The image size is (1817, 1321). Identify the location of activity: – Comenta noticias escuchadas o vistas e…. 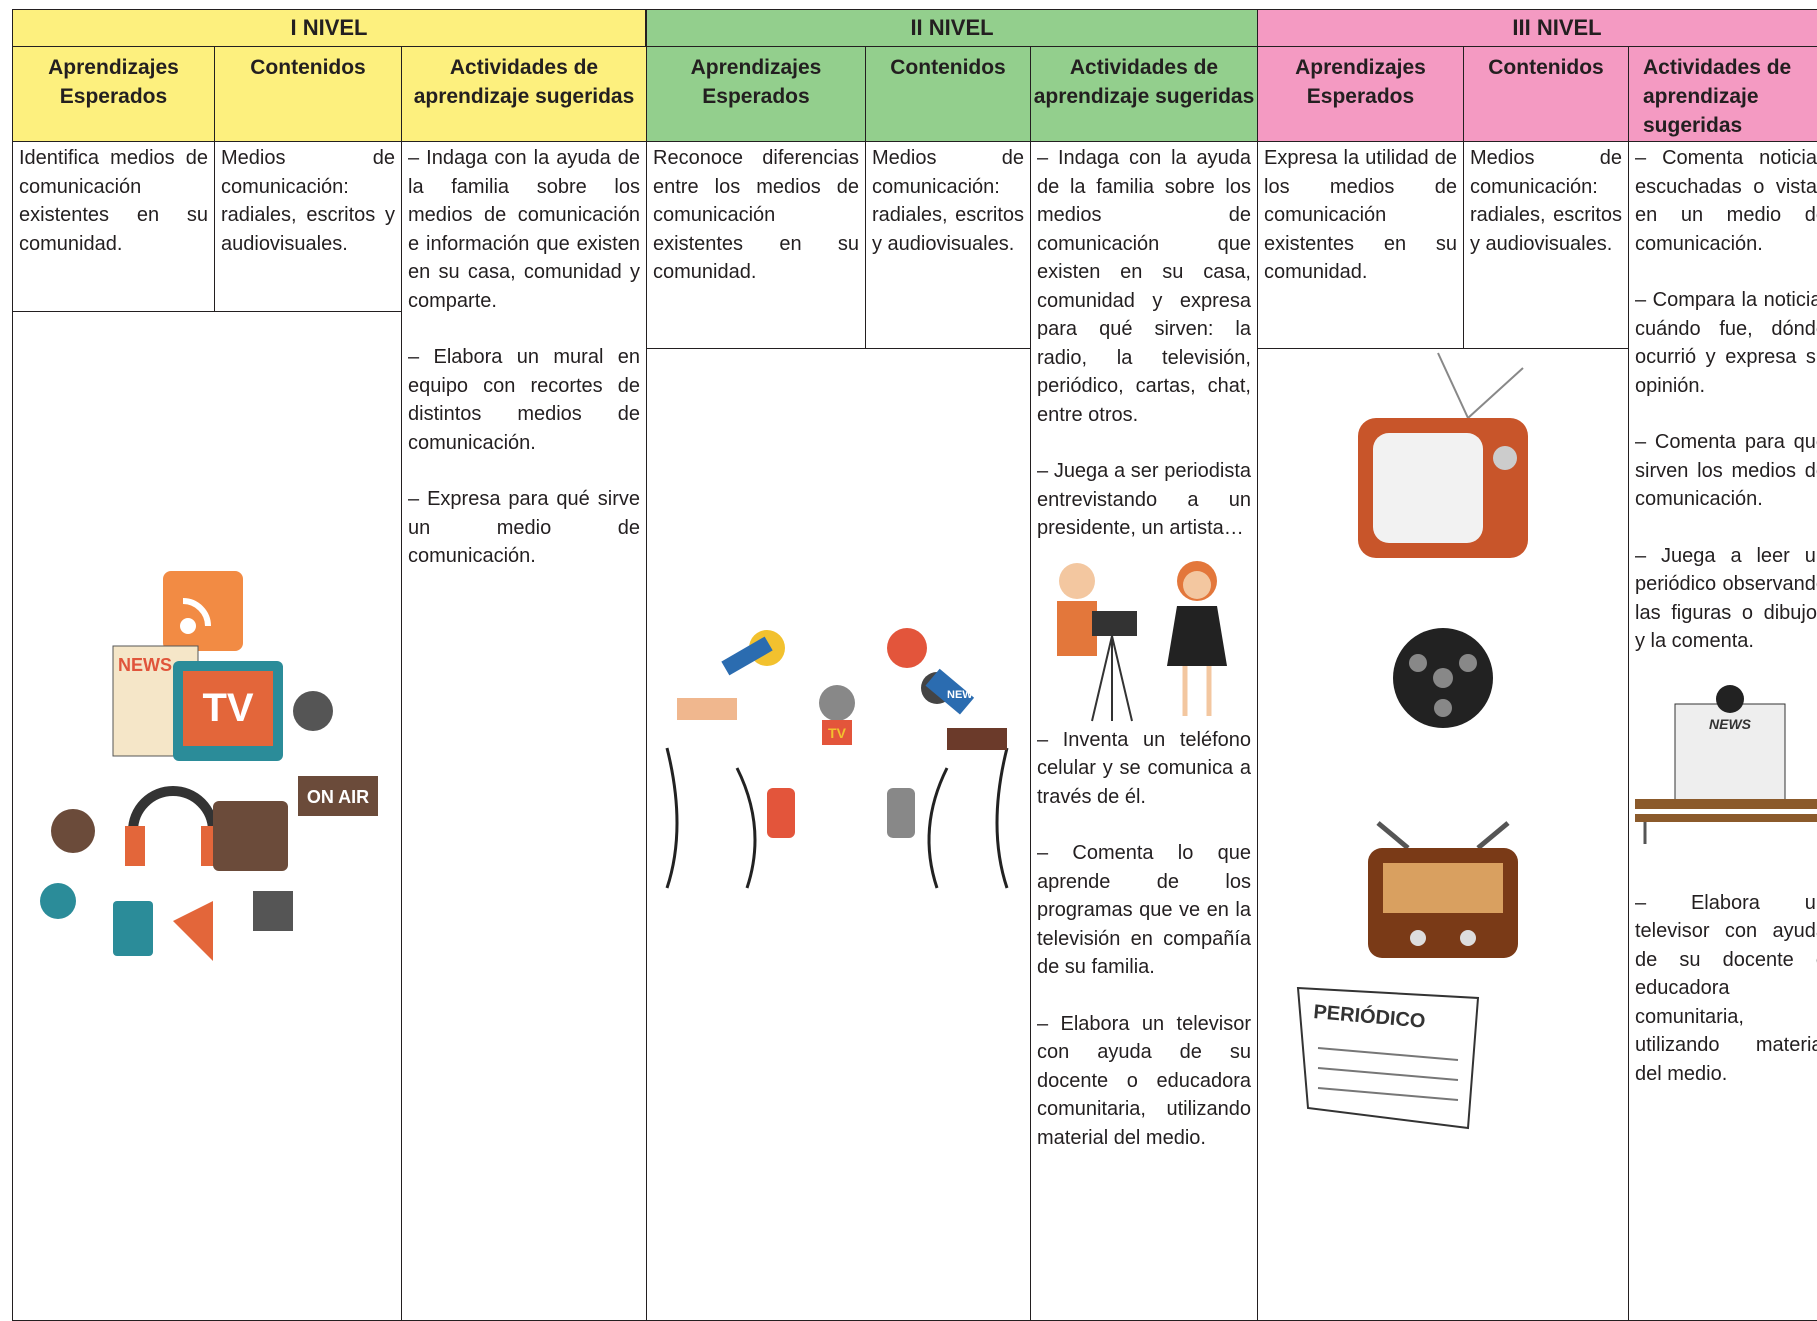
(1726, 201).